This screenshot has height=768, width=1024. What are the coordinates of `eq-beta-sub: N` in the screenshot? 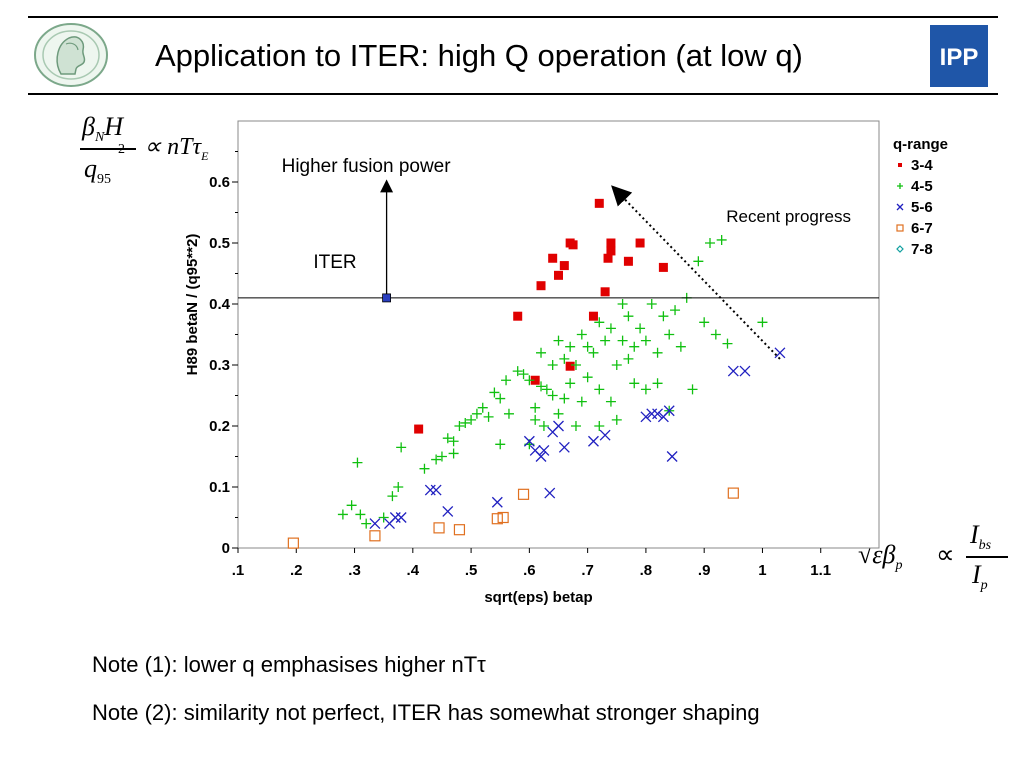 It's located at (99, 138).